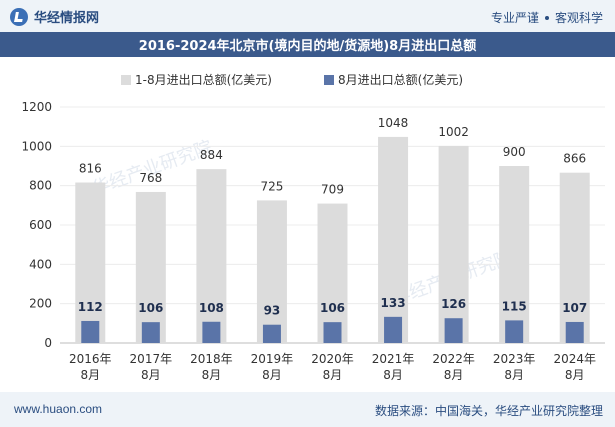 The width and height of the screenshot is (615, 427). What do you see at coordinates (332, 359) in the screenshot?
I see `x-tick-label: 2020年` at bounding box center [332, 359].